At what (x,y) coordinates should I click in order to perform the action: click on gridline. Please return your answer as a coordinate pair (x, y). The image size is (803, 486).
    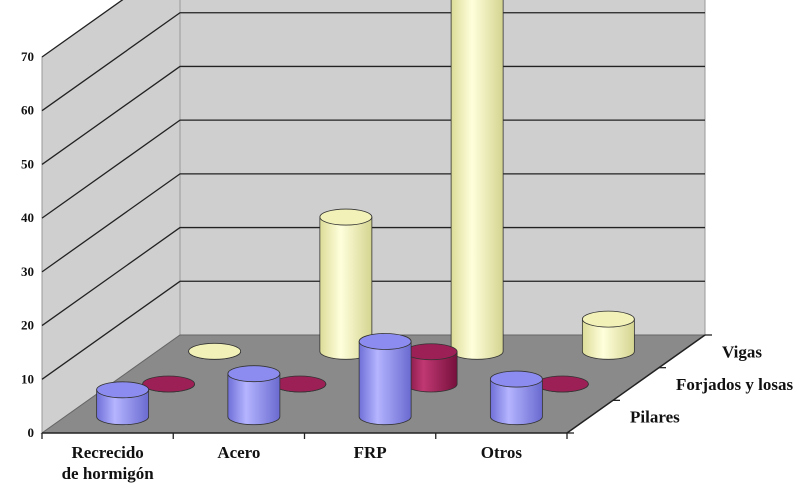
    Looking at the image, I should click on (82, 29).